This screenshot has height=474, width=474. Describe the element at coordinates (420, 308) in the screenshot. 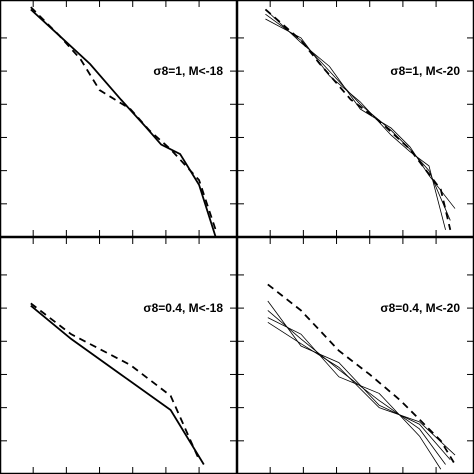

I see `annotation: σ8=0.4, M<-20` at that location.